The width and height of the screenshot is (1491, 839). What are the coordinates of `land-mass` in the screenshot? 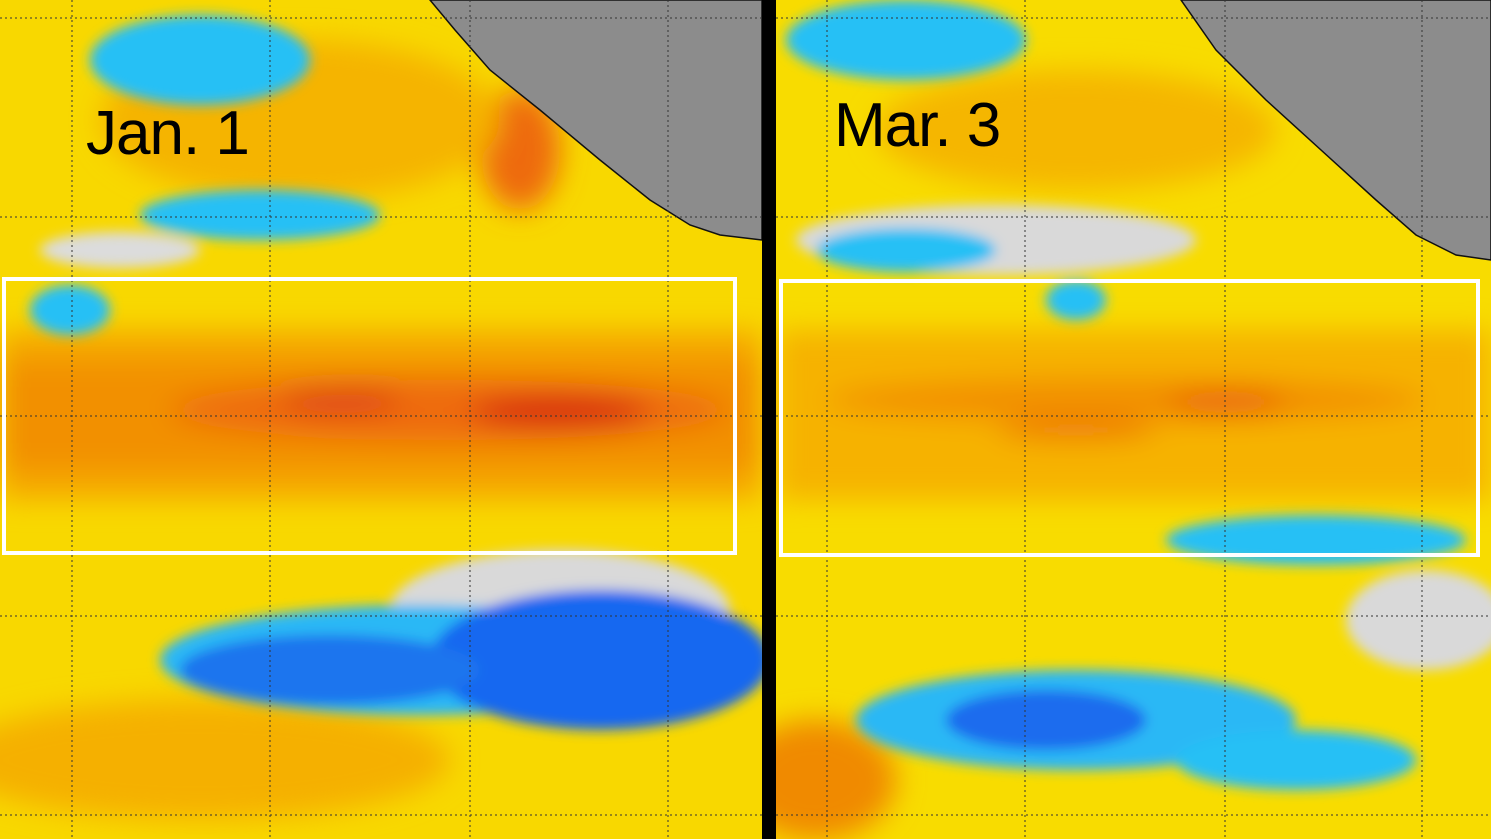 It's located at (595, 120).